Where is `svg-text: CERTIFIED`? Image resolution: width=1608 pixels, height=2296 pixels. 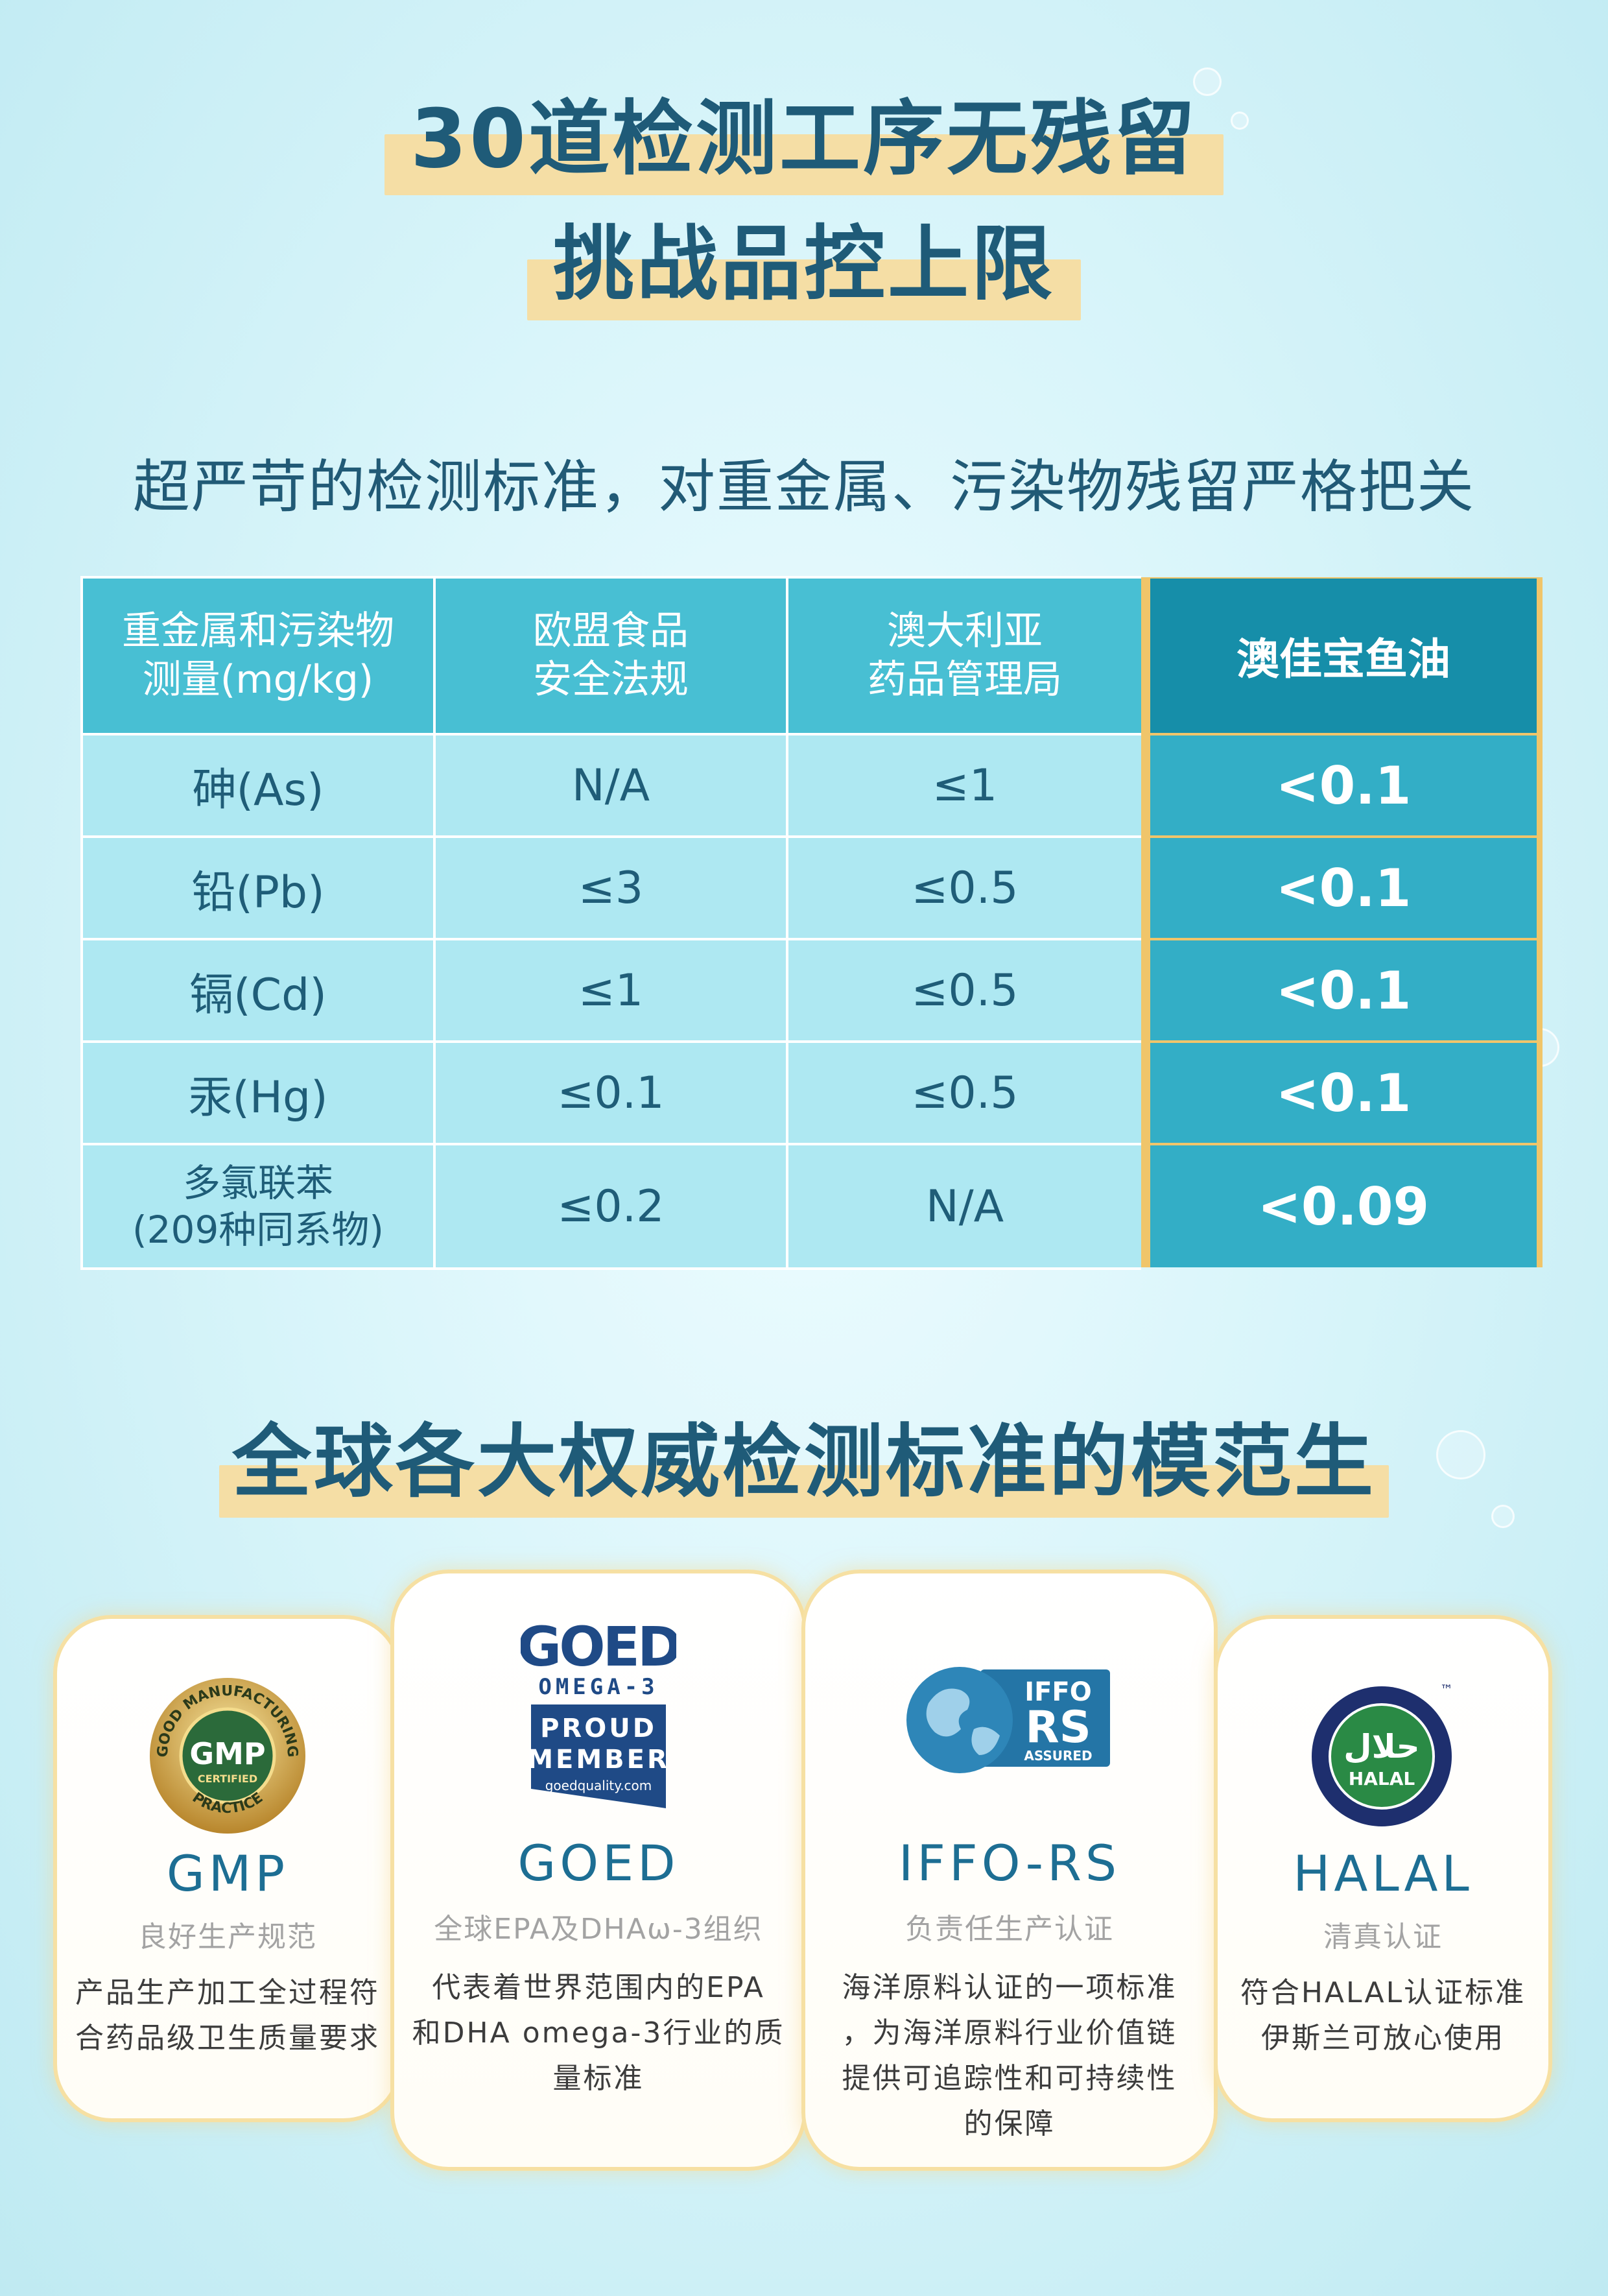
svg-text: CERTIFIED is located at coordinates (228, 1779).